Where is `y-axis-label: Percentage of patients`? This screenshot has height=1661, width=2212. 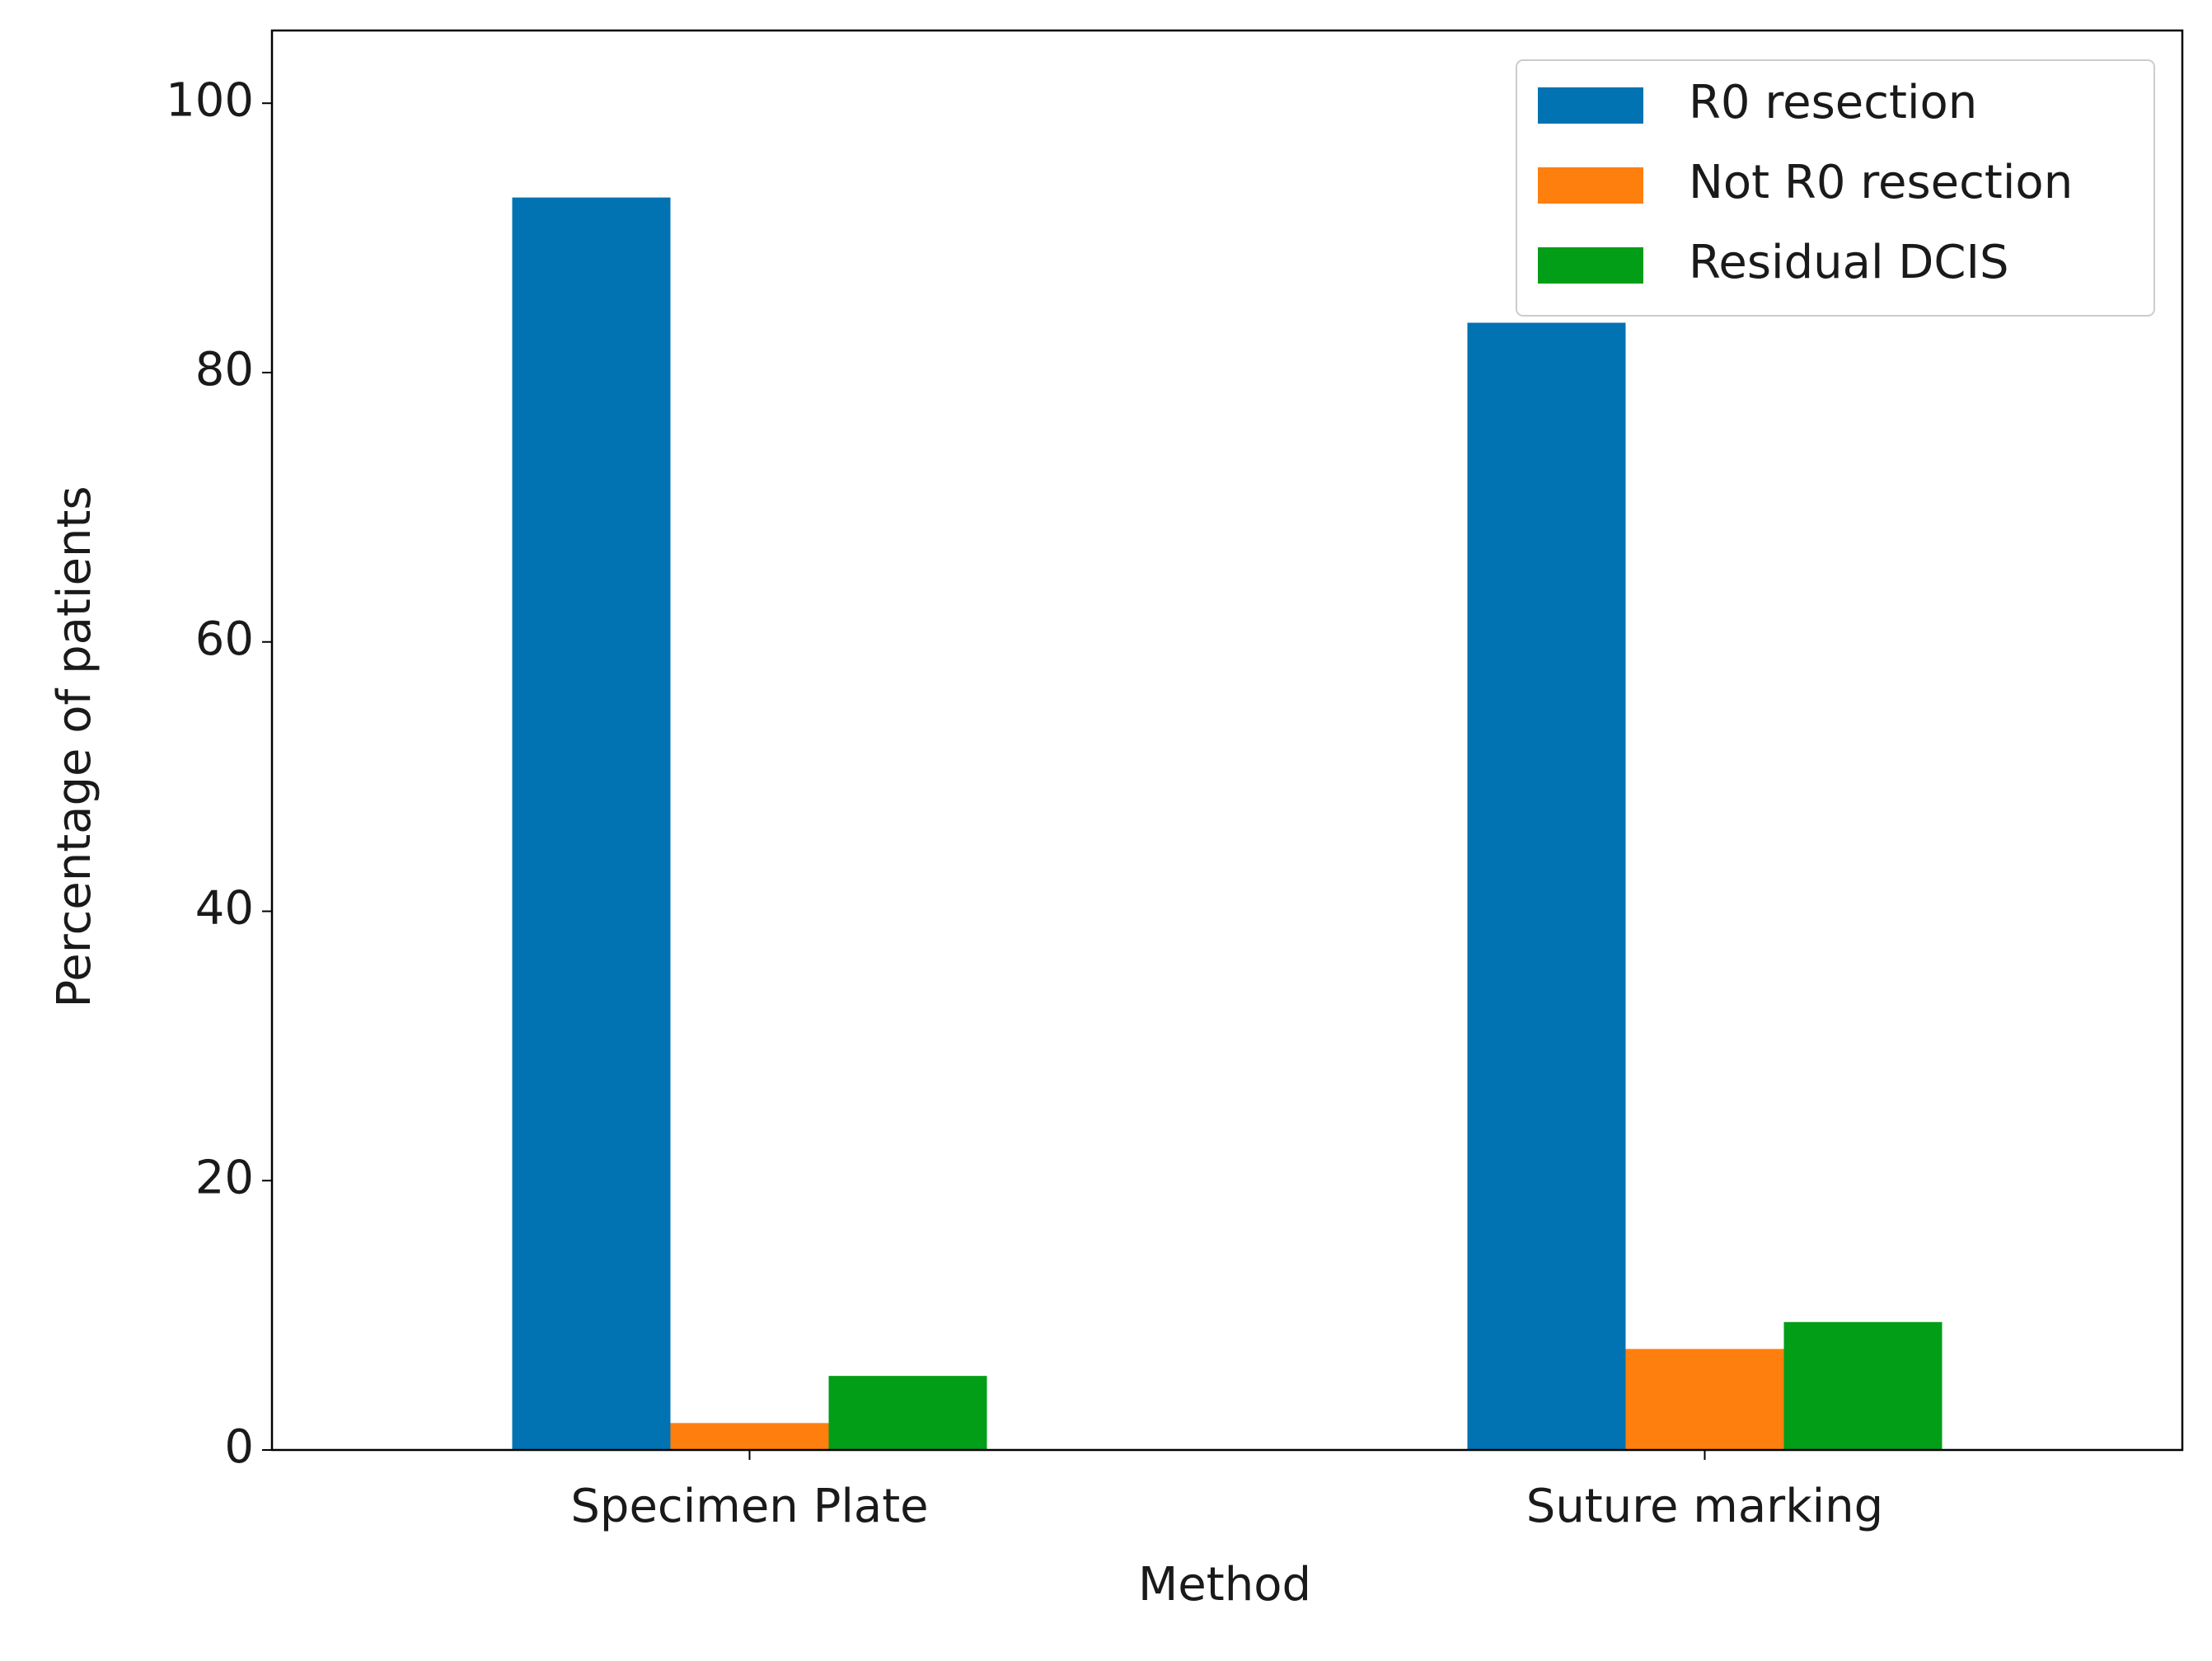
y-axis-label: Percentage of patients is located at coordinates (74, 746).